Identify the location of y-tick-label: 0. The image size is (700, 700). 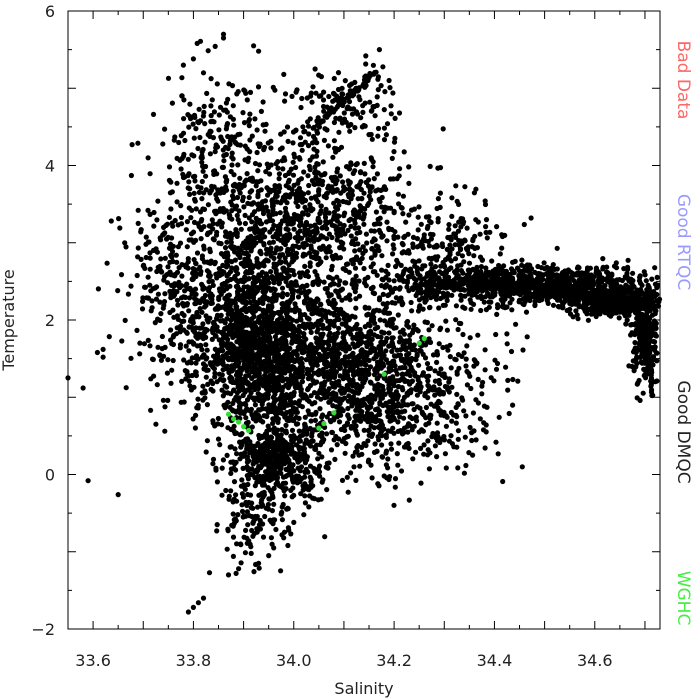
(50, 475).